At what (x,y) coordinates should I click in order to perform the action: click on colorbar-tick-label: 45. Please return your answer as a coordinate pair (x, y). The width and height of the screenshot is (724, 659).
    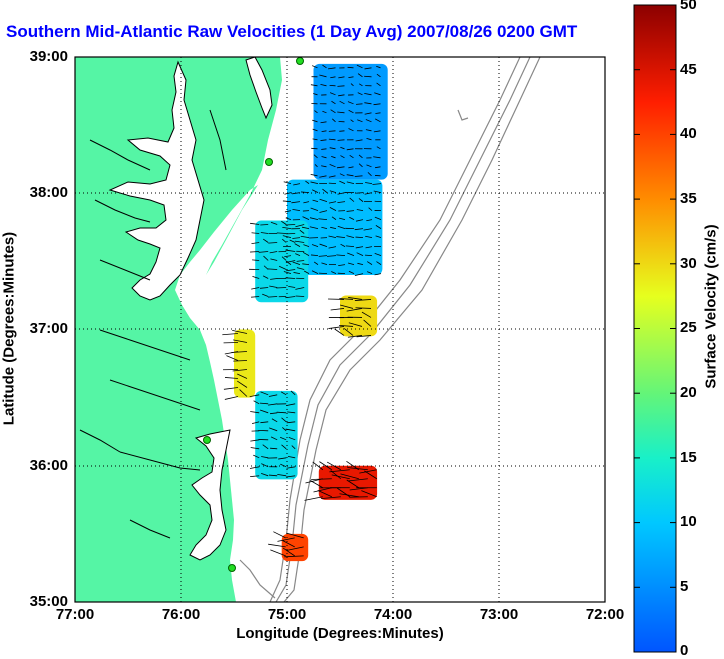
    Looking at the image, I should click on (688, 69).